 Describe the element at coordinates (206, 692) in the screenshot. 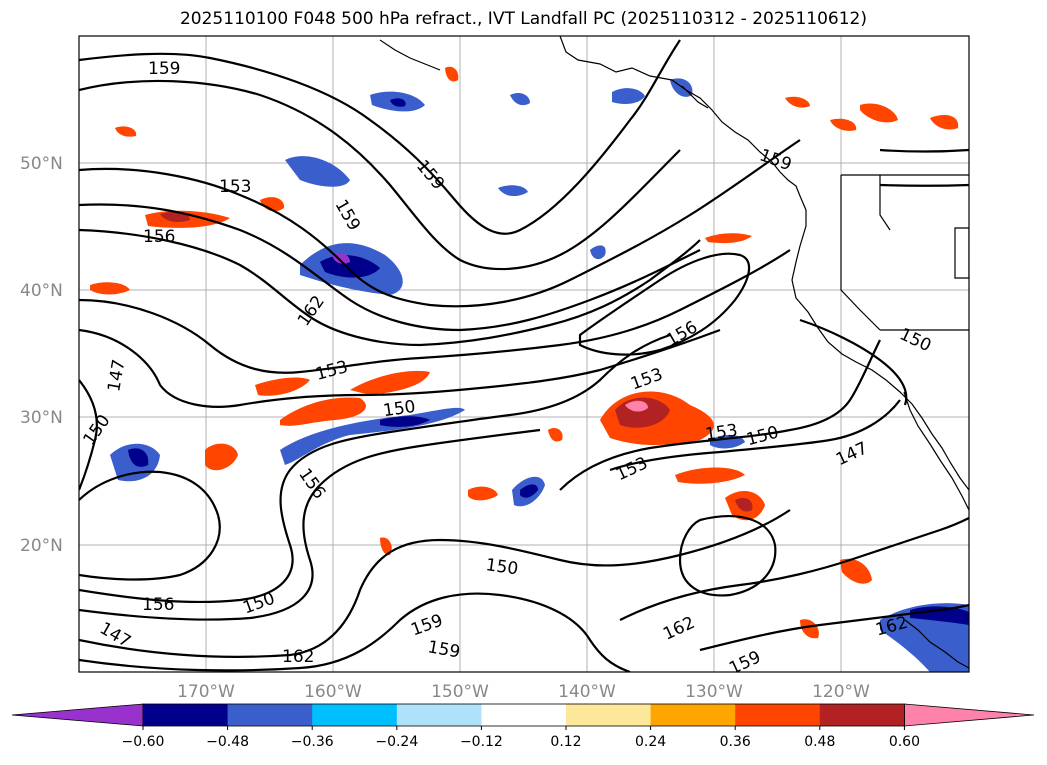

I see `lon-label-170w: 170°W` at that location.